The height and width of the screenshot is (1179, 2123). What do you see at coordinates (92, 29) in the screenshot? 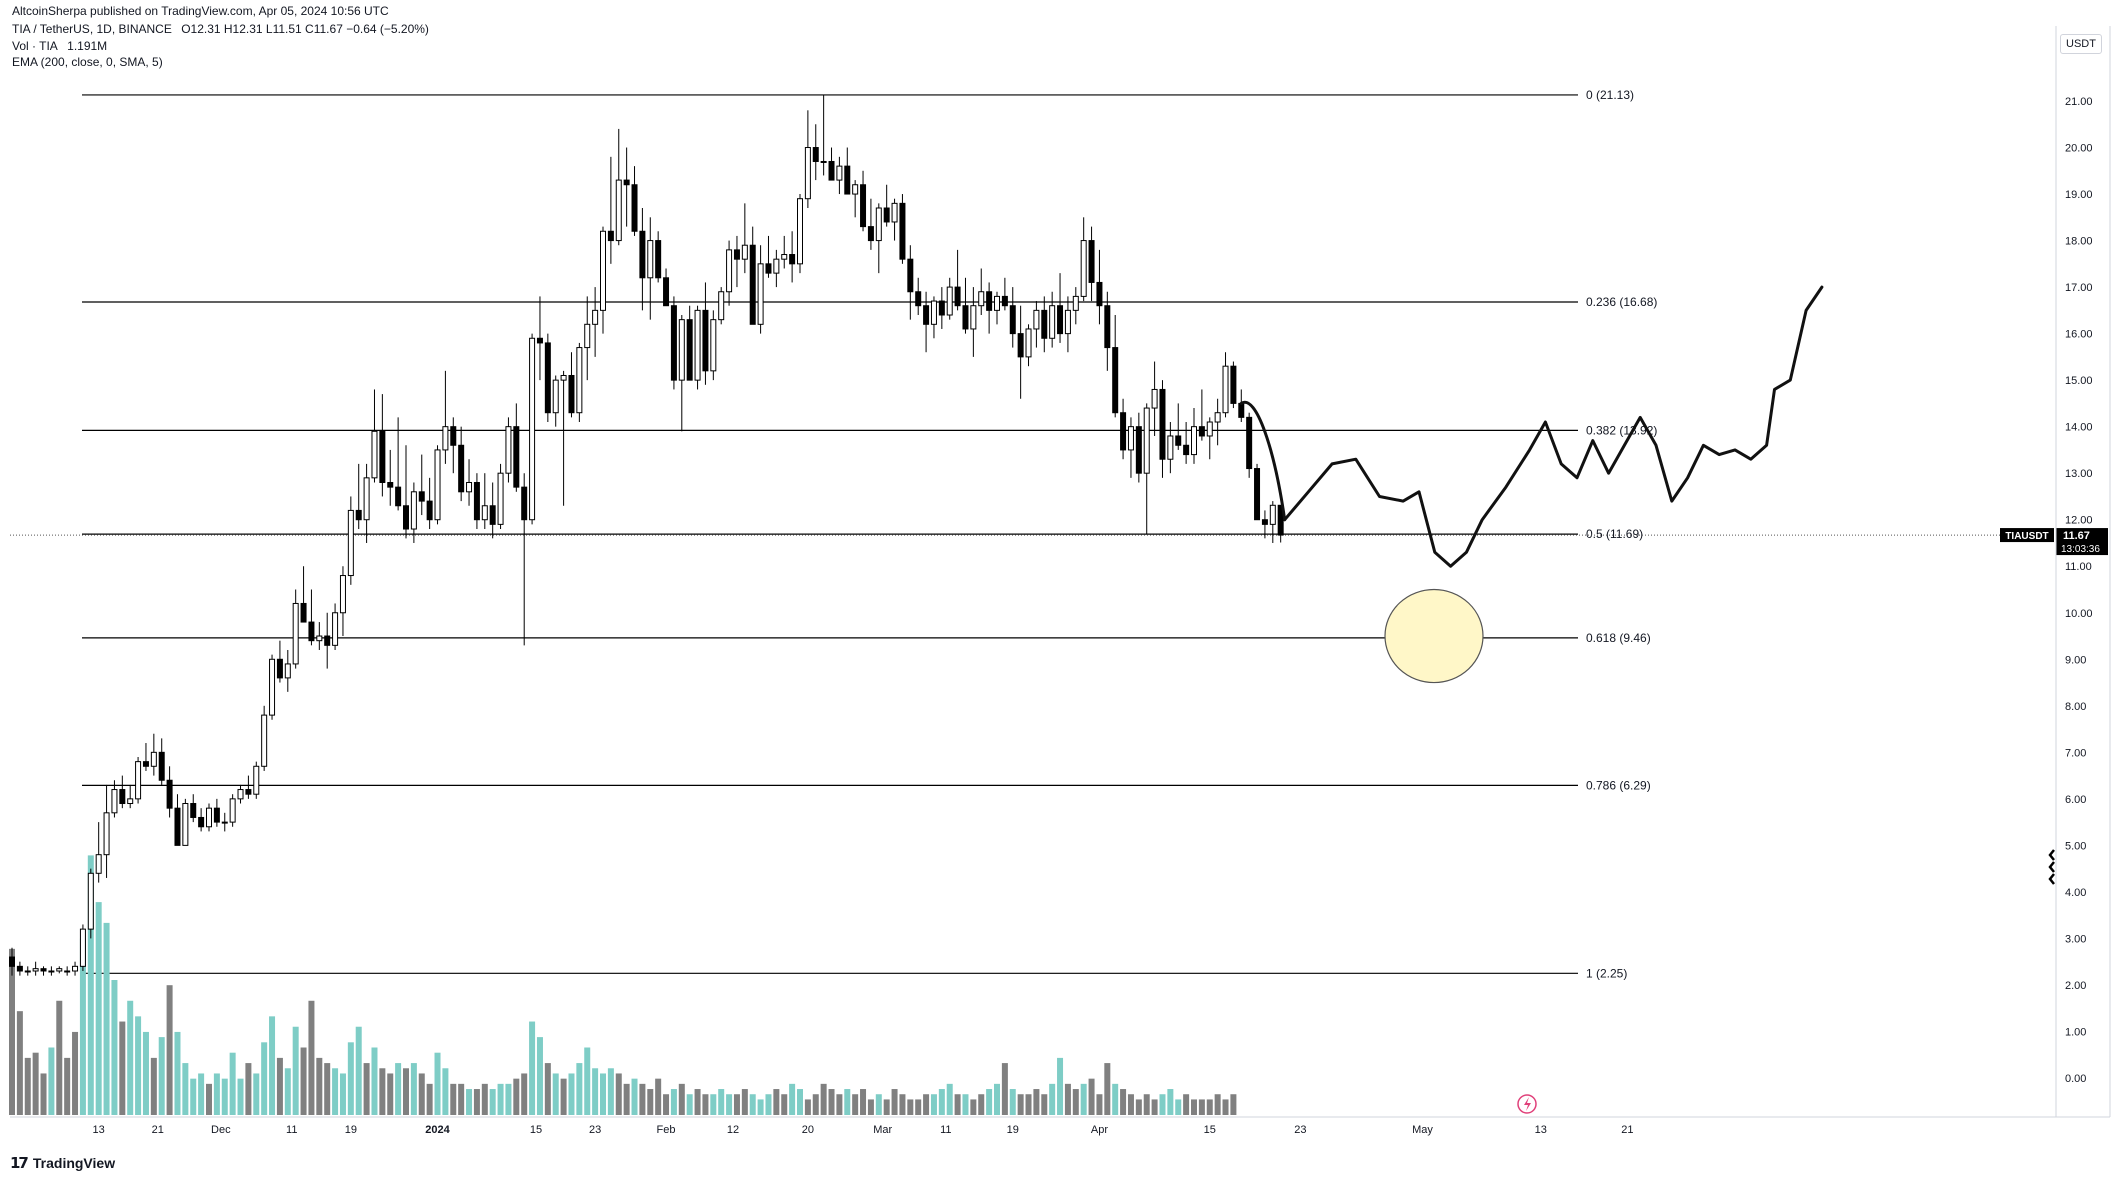
I see `symbol-line: TIA / TetherUS, 1D, BINANCE` at bounding box center [92, 29].